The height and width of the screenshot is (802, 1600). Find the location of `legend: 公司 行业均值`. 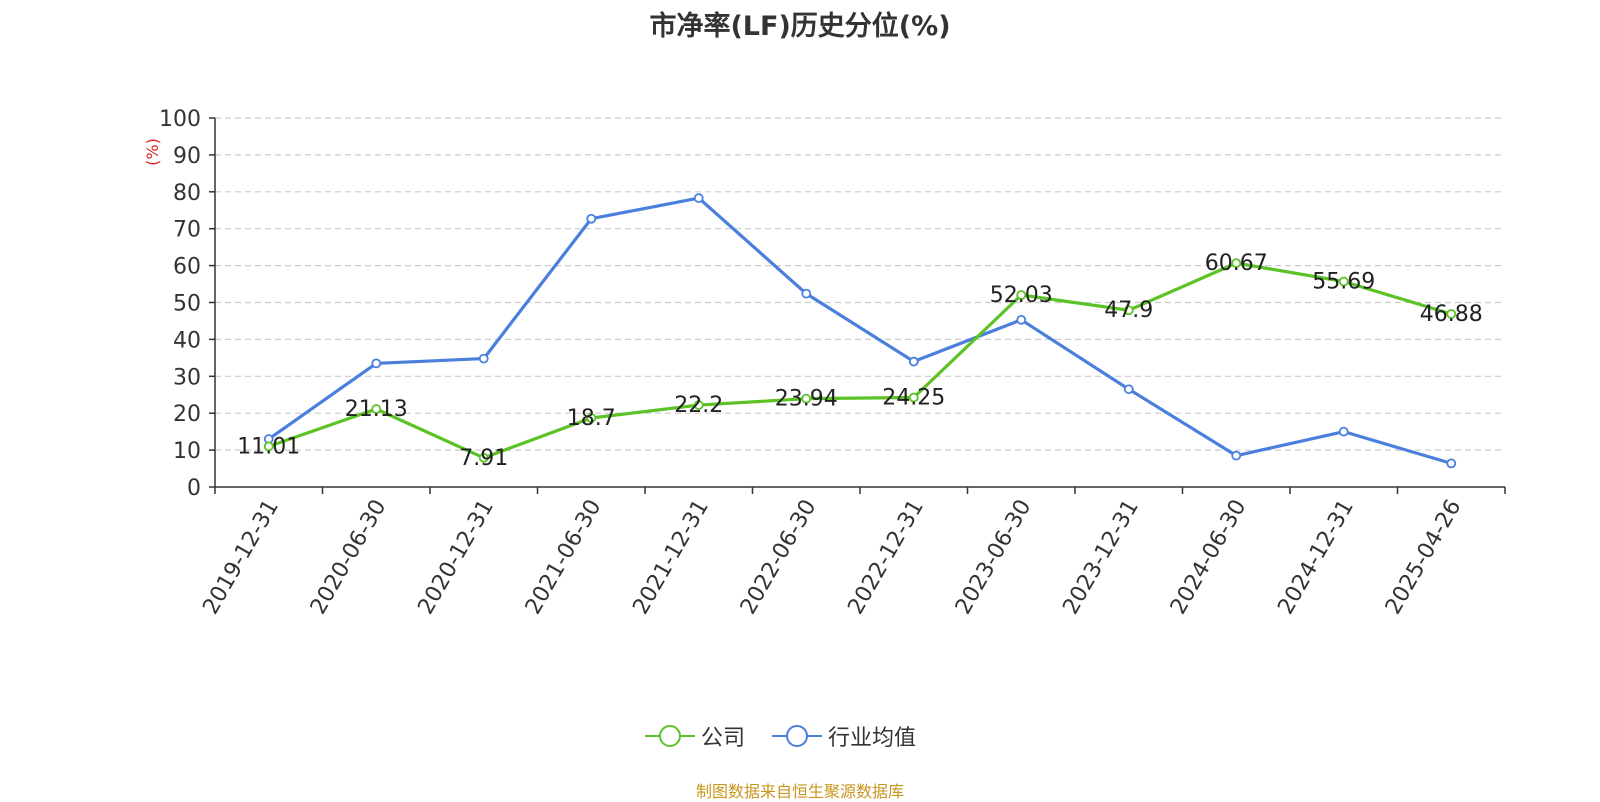

legend: 公司 行业均值 is located at coordinates (800, 736).